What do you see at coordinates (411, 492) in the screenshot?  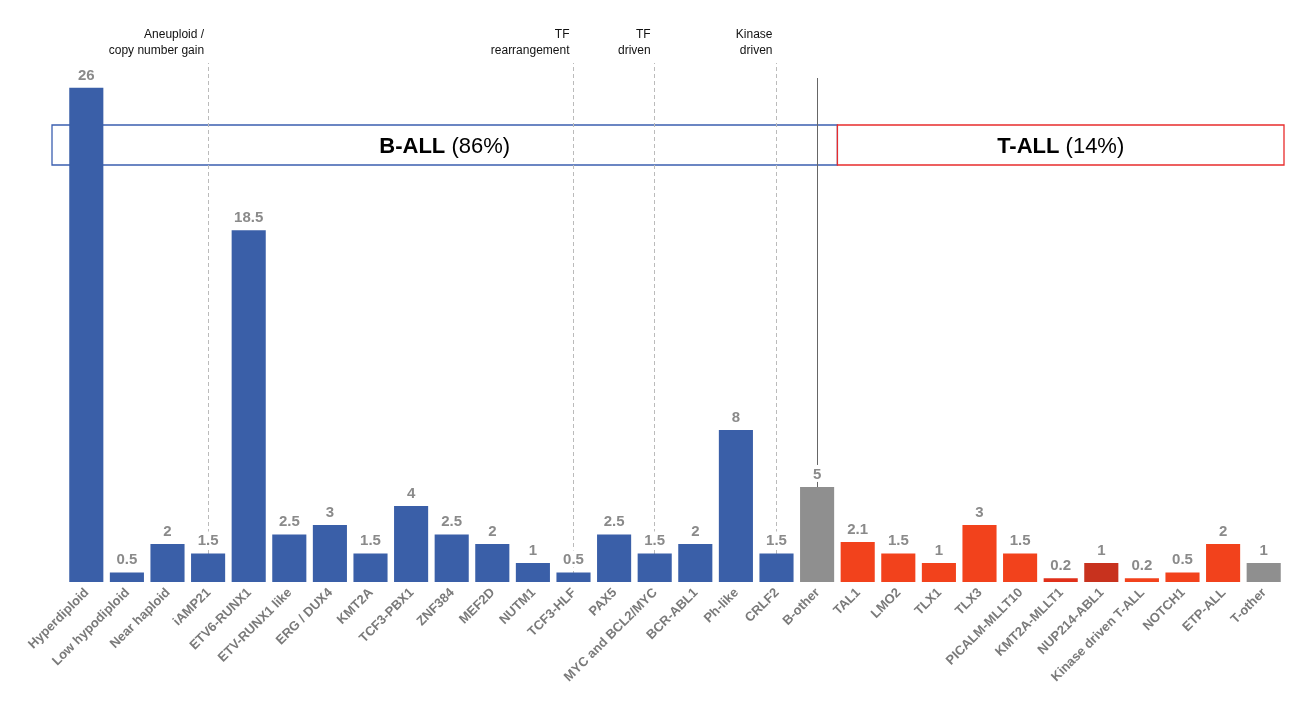 I see `data-label: 4` at bounding box center [411, 492].